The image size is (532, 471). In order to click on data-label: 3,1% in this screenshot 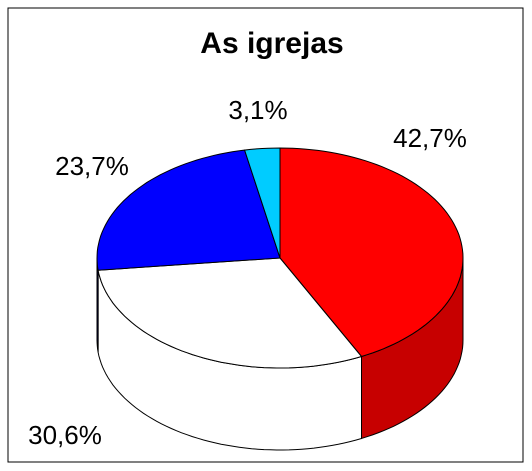, I will do `click(257, 110)`.